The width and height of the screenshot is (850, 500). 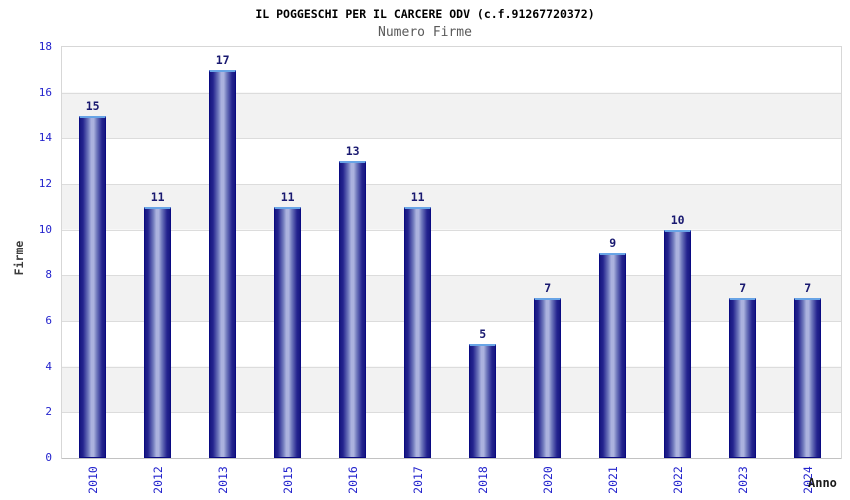 What do you see at coordinates (48, 366) in the screenshot?
I see `y-tick-label: 4` at bounding box center [48, 366].